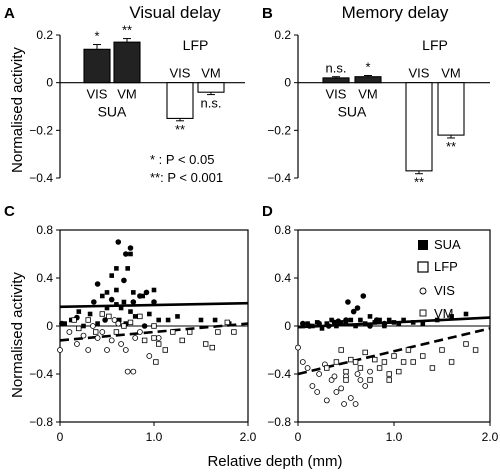  I want to click on panel-a-sig-label: n.s., so click(211, 103).